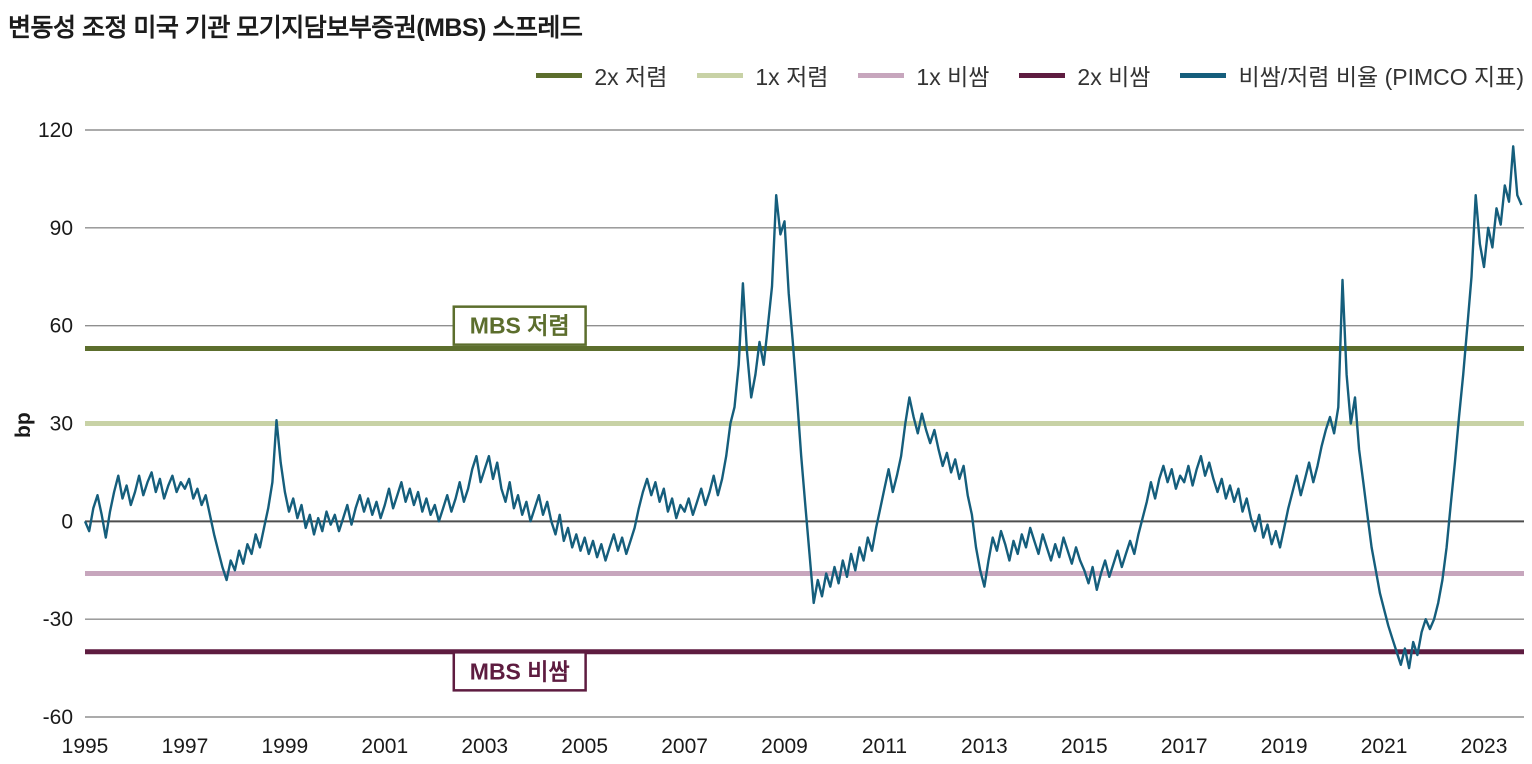  Describe the element at coordinates (1381, 77) in the screenshot. I see `legend-label: 비쌈/저렴 비율 (PIMCO 지표)` at that location.